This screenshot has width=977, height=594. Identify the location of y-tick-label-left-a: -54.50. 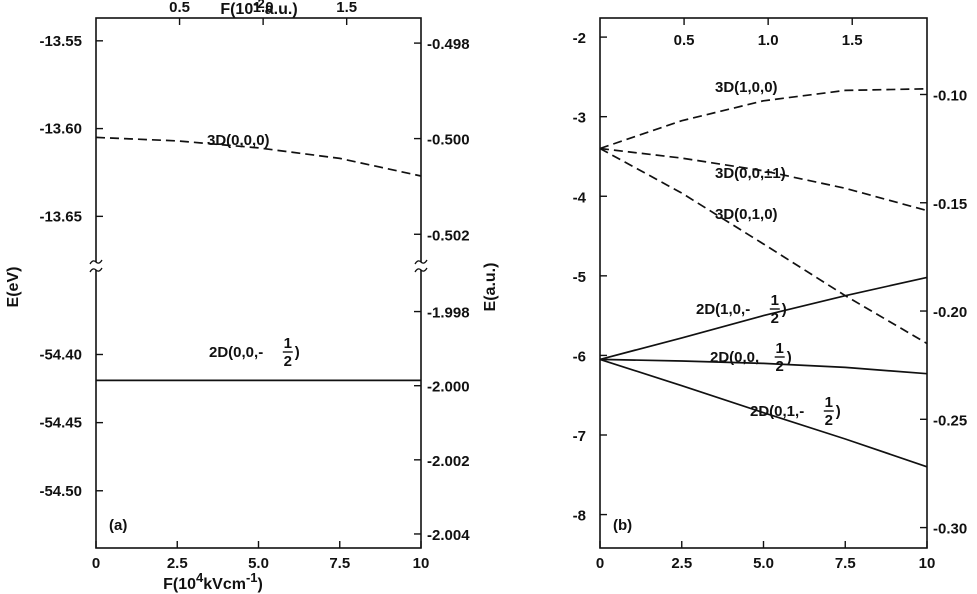
(60, 491).